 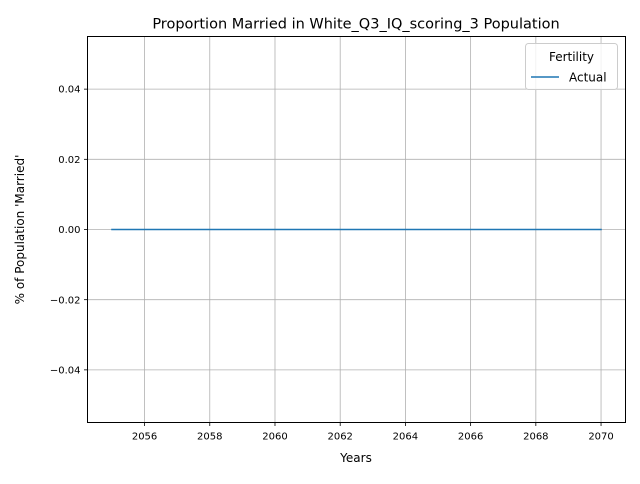 I want to click on y-axis-label: % of Population 'Married', so click(x=20, y=230).